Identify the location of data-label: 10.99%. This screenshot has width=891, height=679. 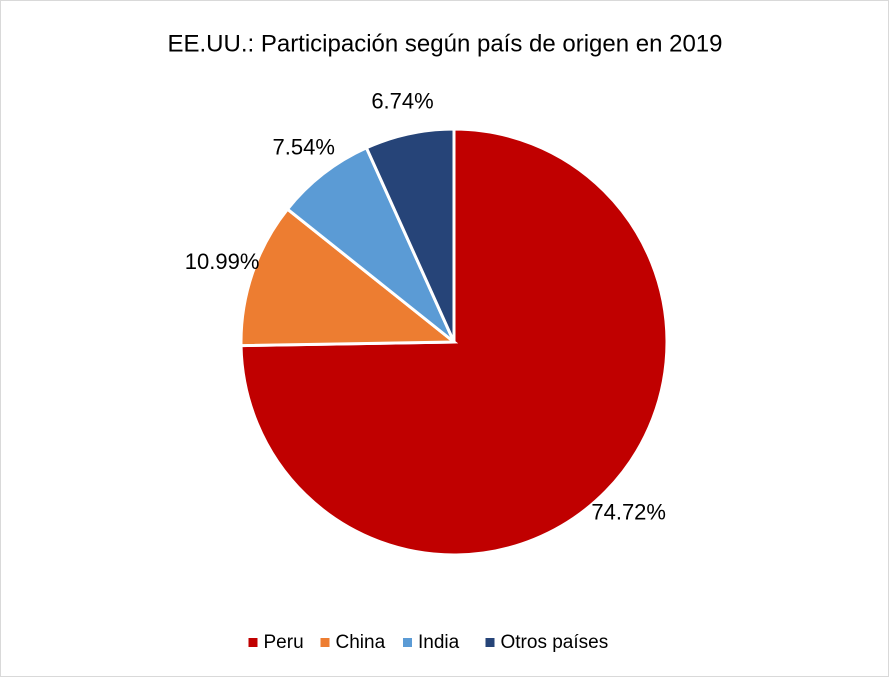
(222, 261).